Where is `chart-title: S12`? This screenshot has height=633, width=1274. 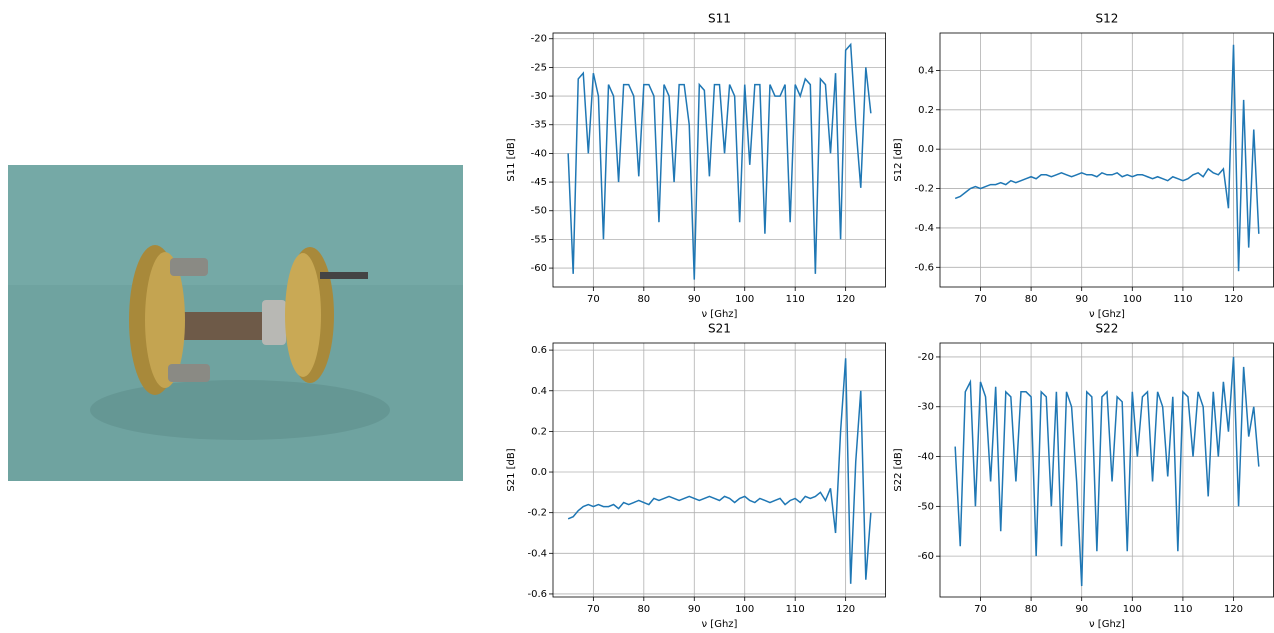 chart-title: S12 is located at coordinates (1107, 19).